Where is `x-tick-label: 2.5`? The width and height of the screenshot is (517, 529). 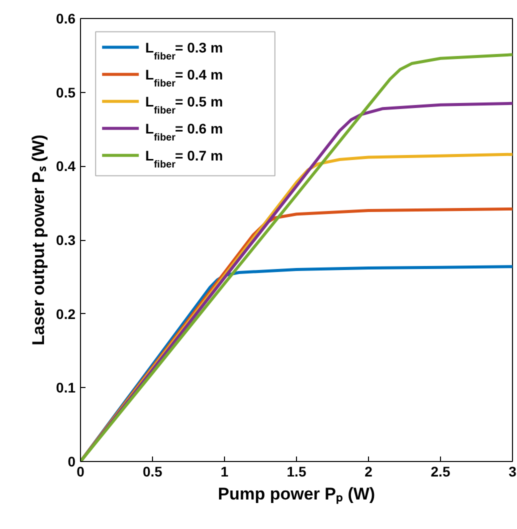
x-tick-label: 2.5 is located at coordinates (440, 472).